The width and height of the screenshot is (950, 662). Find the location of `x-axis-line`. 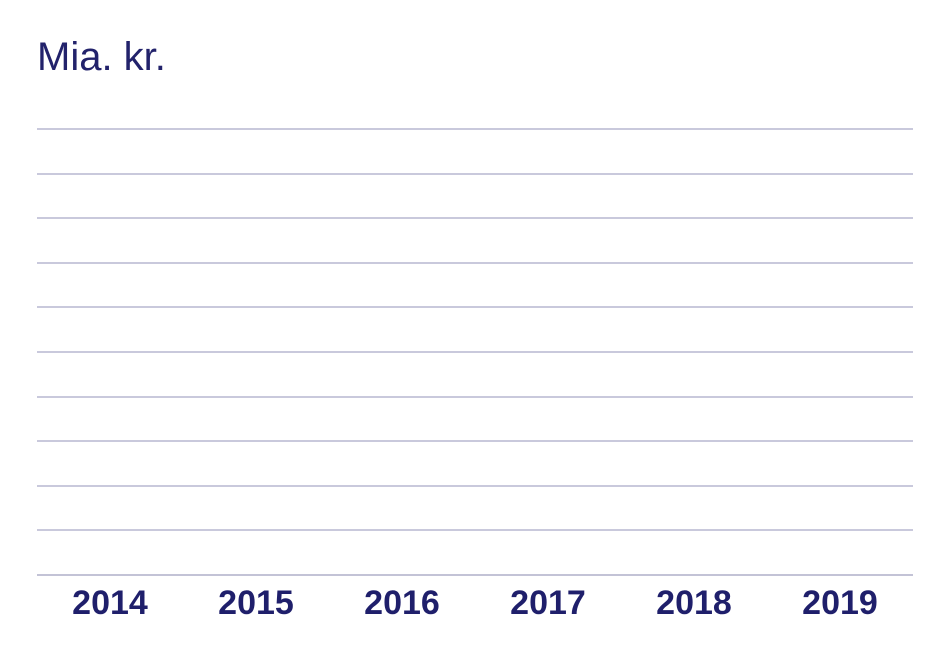

x-axis-line is located at coordinates (475, 574).